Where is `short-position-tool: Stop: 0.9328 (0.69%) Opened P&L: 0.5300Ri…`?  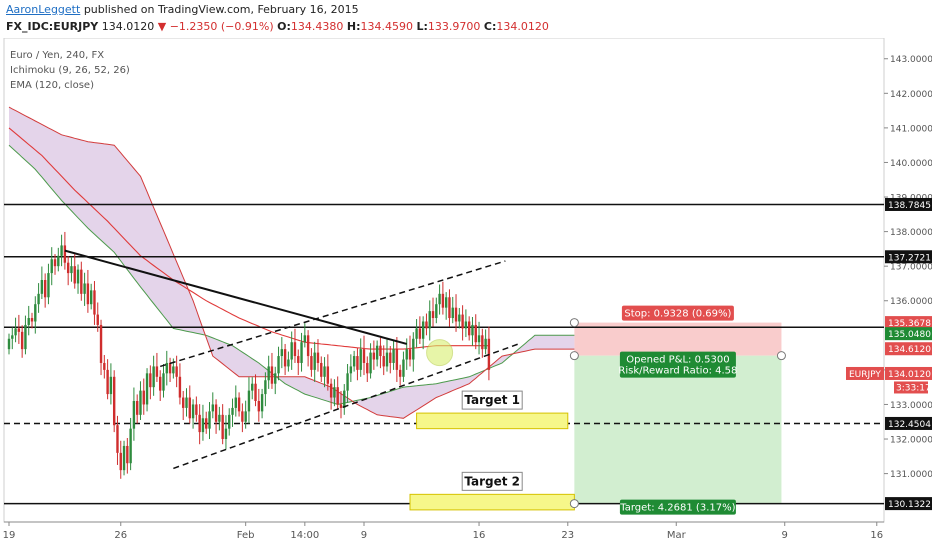
short-position-tool: Stop: 0.9328 (0.69%) Opened P&L: 0.5300Ri… is located at coordinates (677, 410).